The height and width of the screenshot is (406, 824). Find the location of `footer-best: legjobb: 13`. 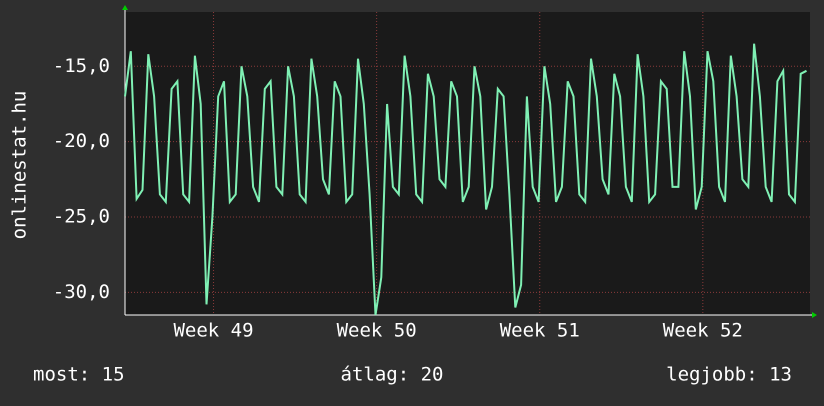

footer-best: legjobb: 13 is located at coordinates (729, 375).